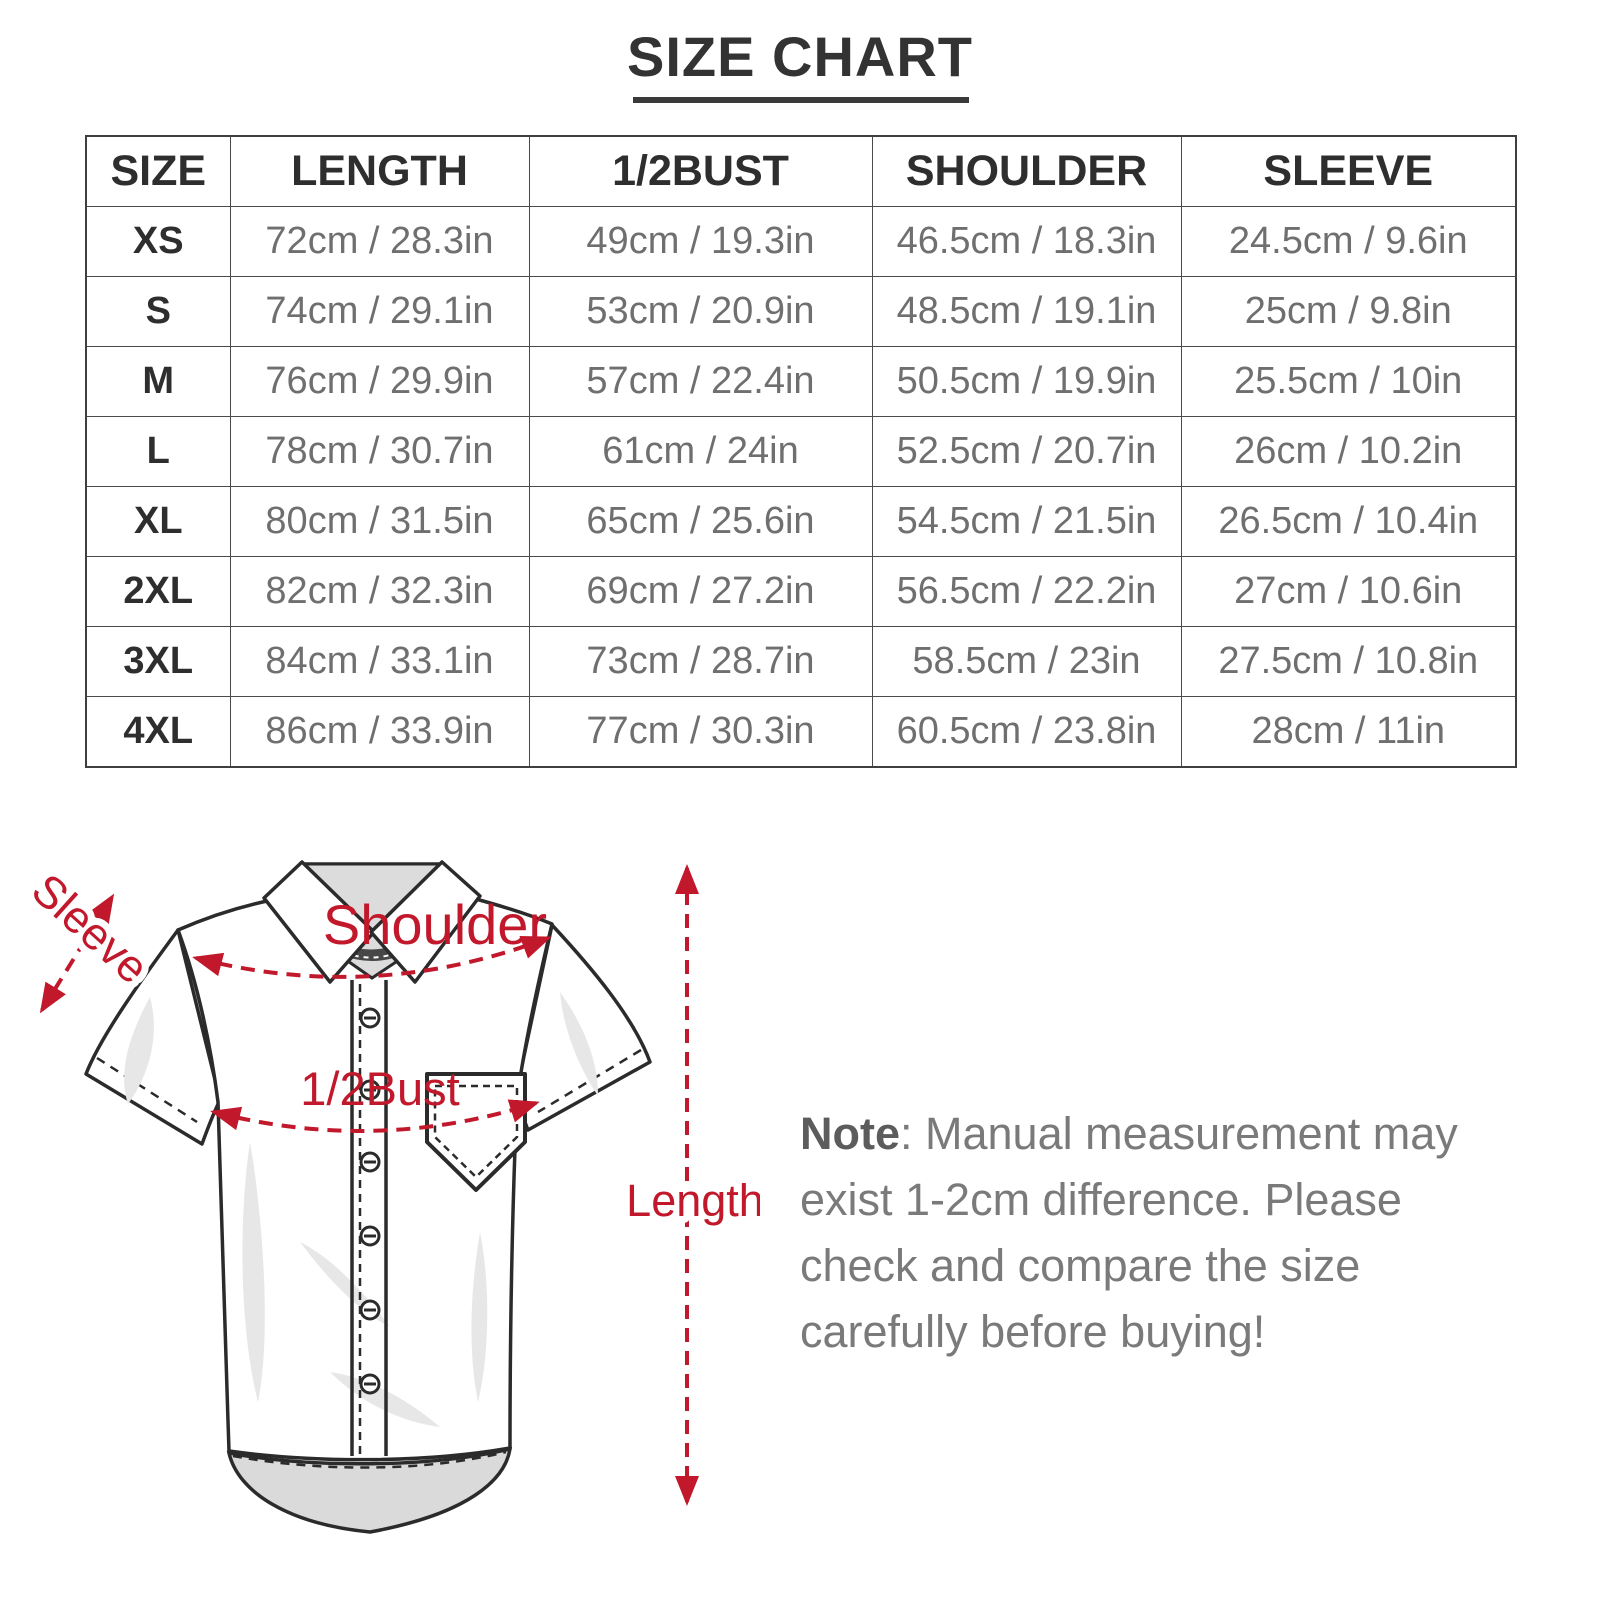 This screenshot has height=1600, width=1600. Describe the element at coordinates (700, 241) in the screenshot. I see `table-cell: 49cm / 19.3in` at that location.